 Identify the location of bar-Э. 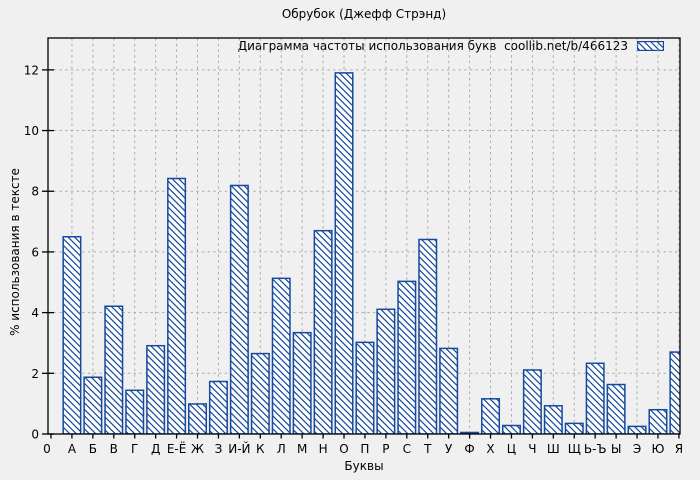
(637, 429).